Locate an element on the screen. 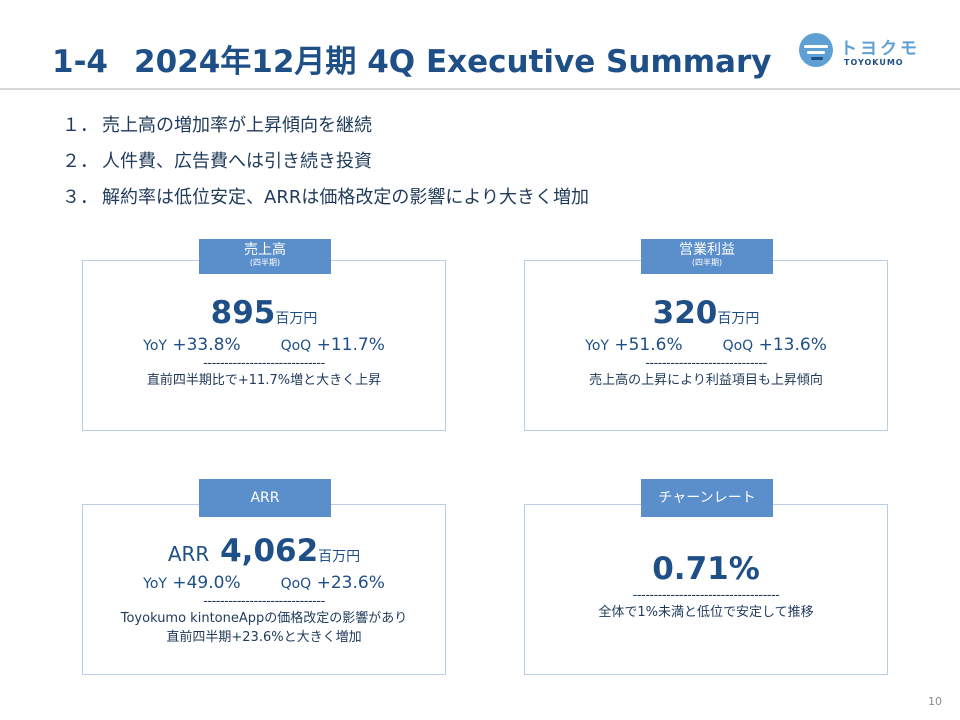  header-divider is located at coordinates (480, 89).